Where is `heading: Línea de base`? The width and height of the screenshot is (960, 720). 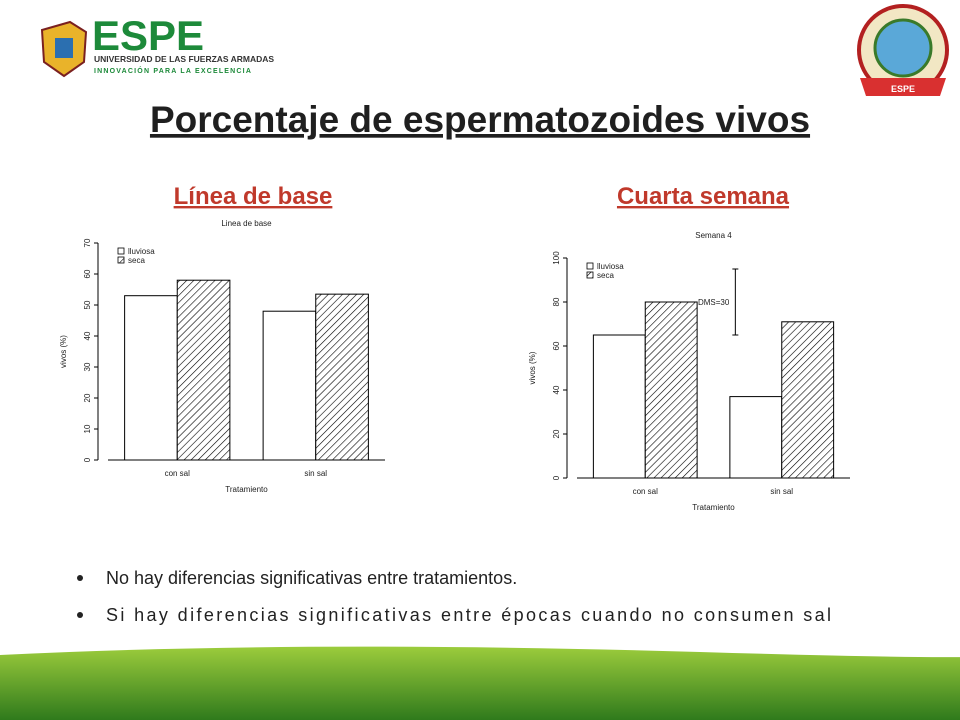
heading: Línea de base is located at coordinates (253, 196).